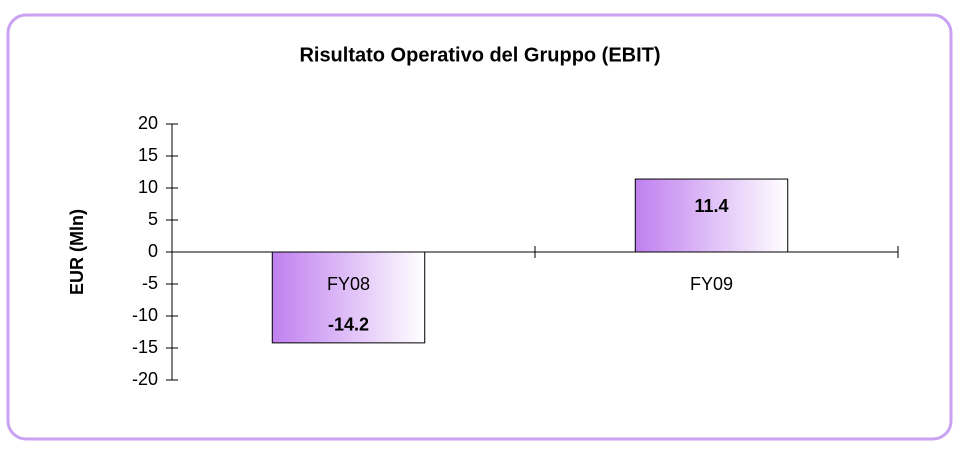 The width and height of the screenshot is (960, 451). Describe the element at coordinates (148, 187) in the screenshot. I see `y-tick-label: 10` at that location.